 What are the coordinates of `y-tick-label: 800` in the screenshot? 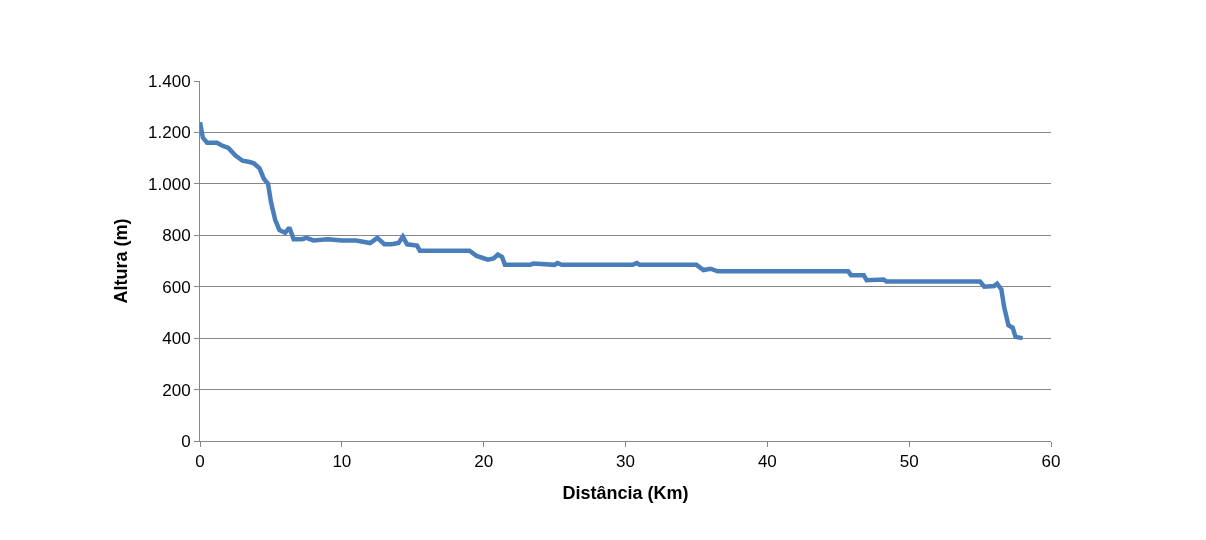 It's located at (176, 236).